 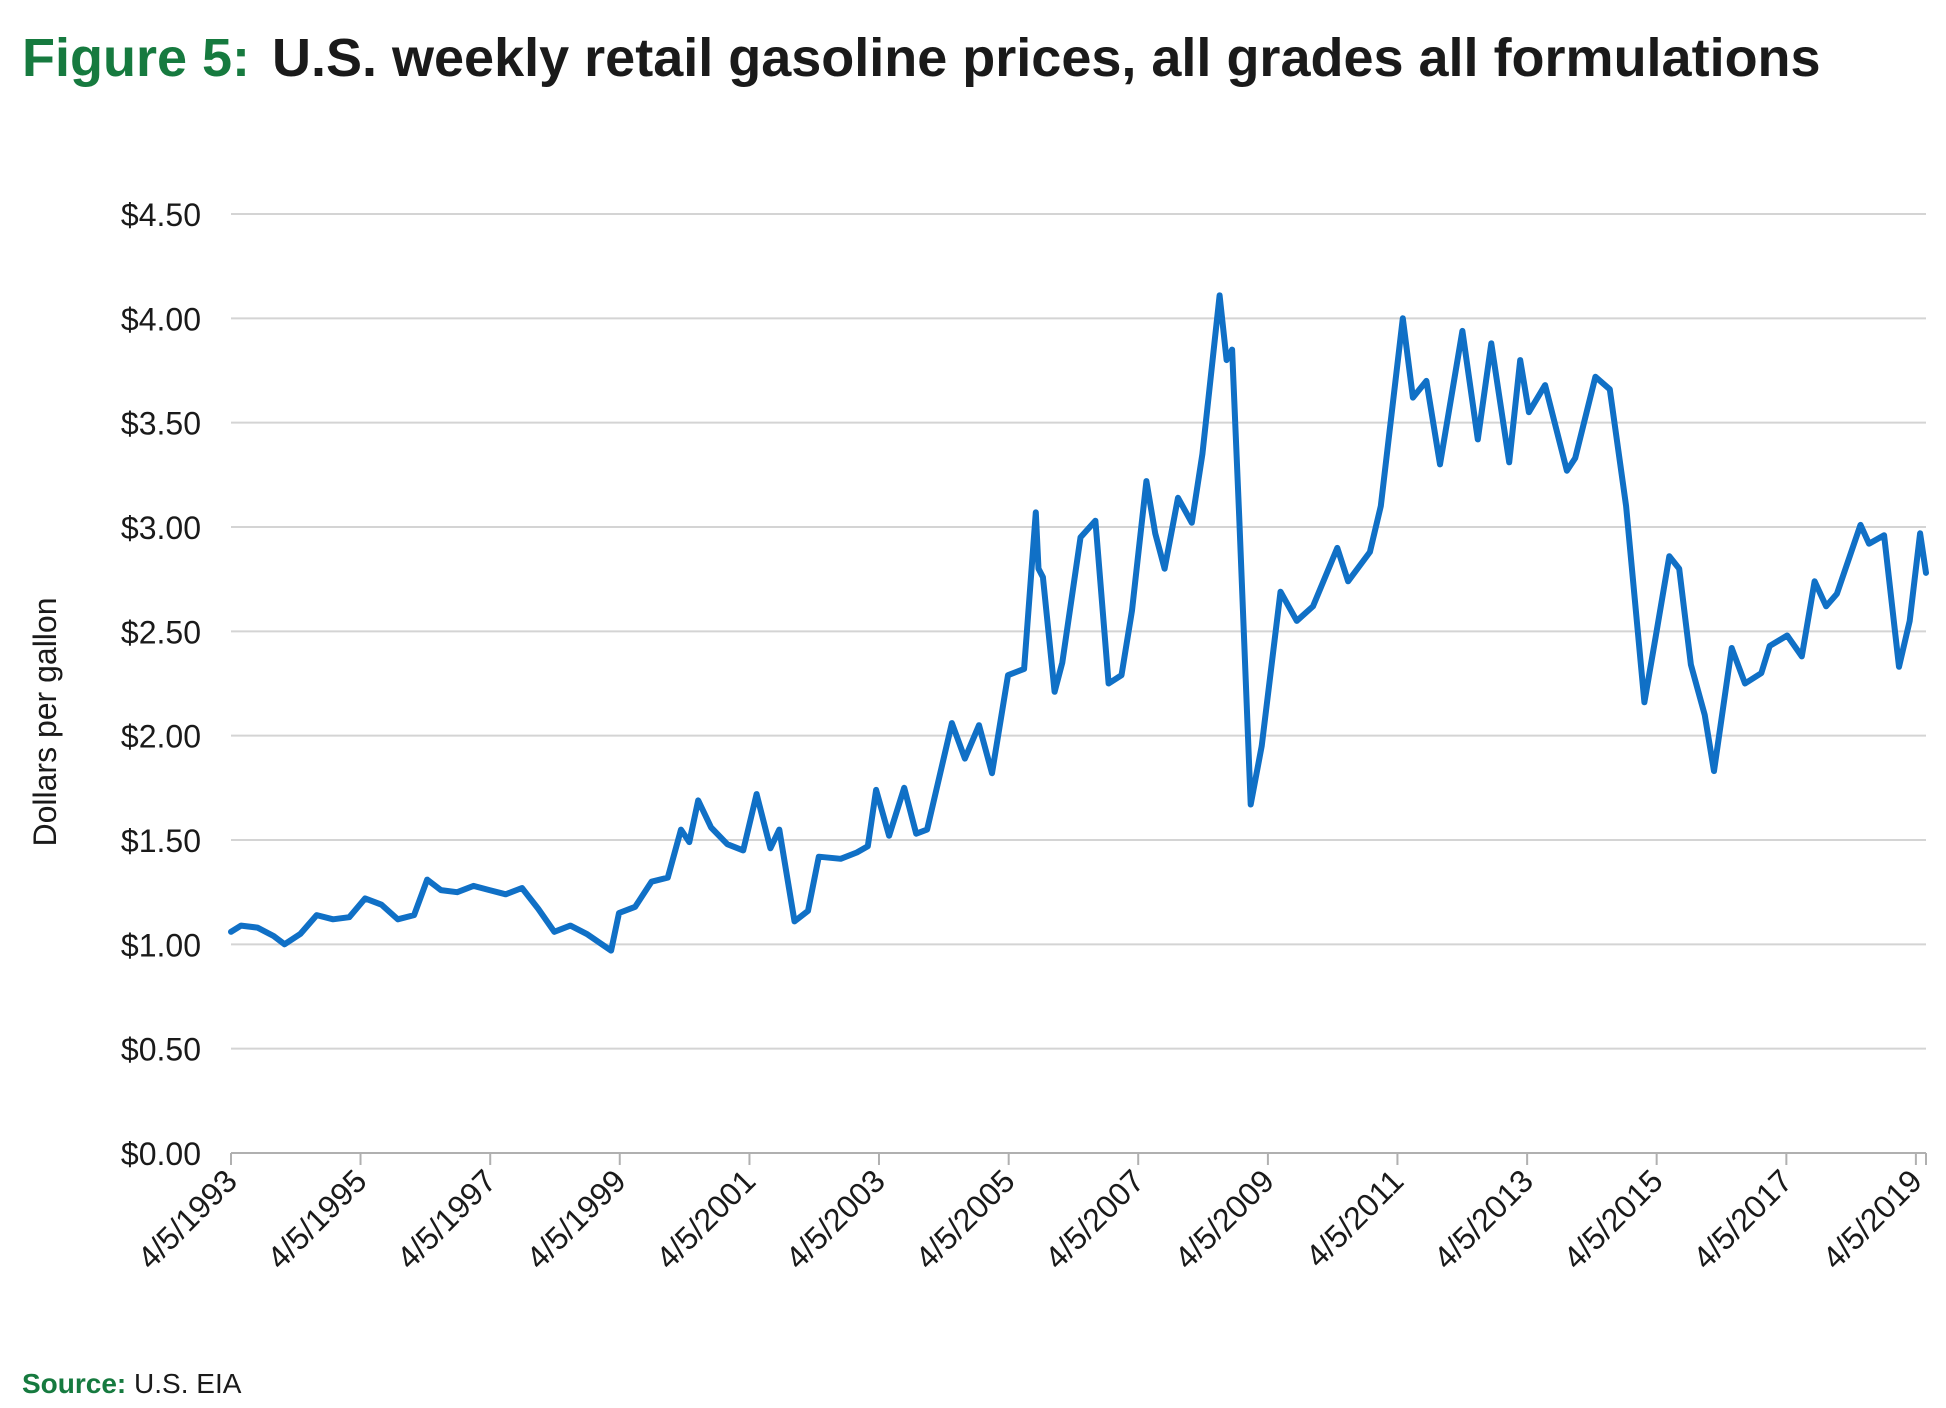 I want to click on source-label: Source:, so click(x=74, y=1383).